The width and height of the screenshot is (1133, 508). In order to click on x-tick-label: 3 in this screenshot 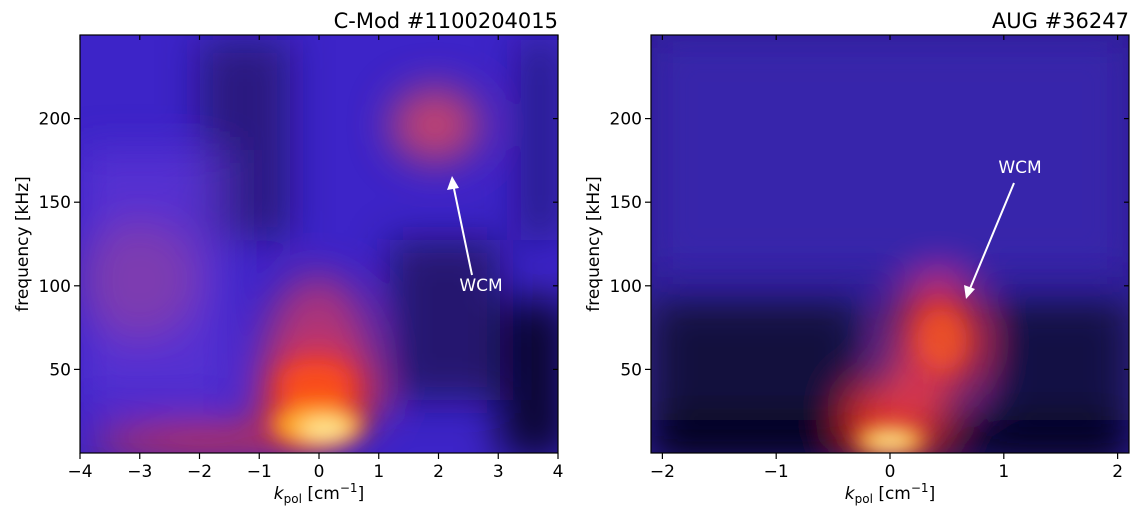, I will do `click(498, 472)`.